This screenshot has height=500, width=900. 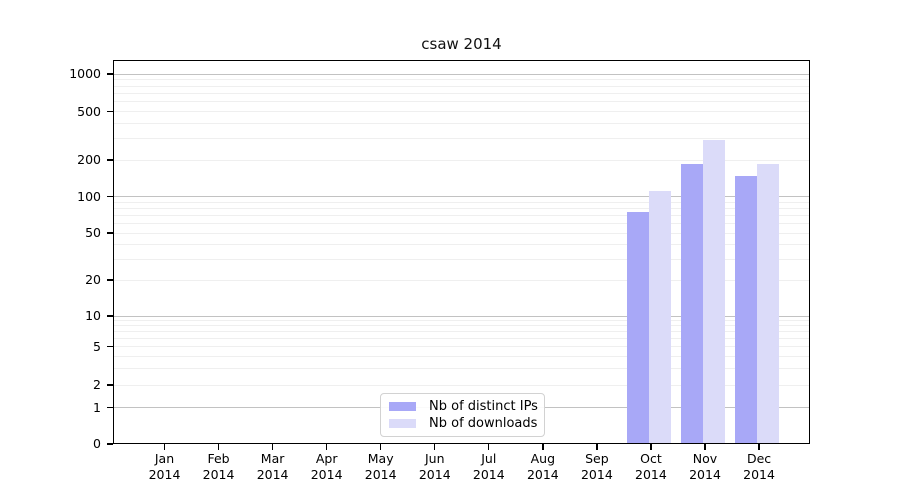 I want to click on x-axis-tick-label: Dec 2014, so click(x=759, y=467).